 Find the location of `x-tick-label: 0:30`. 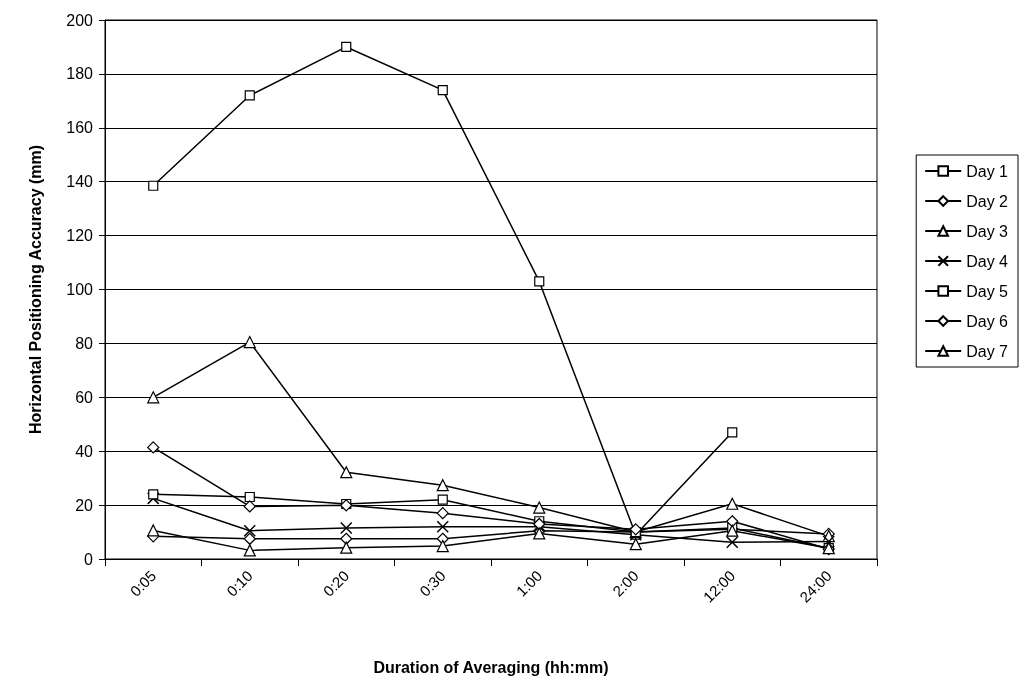

x-tick-label: 0:30 is located at coordinates (432, 583).